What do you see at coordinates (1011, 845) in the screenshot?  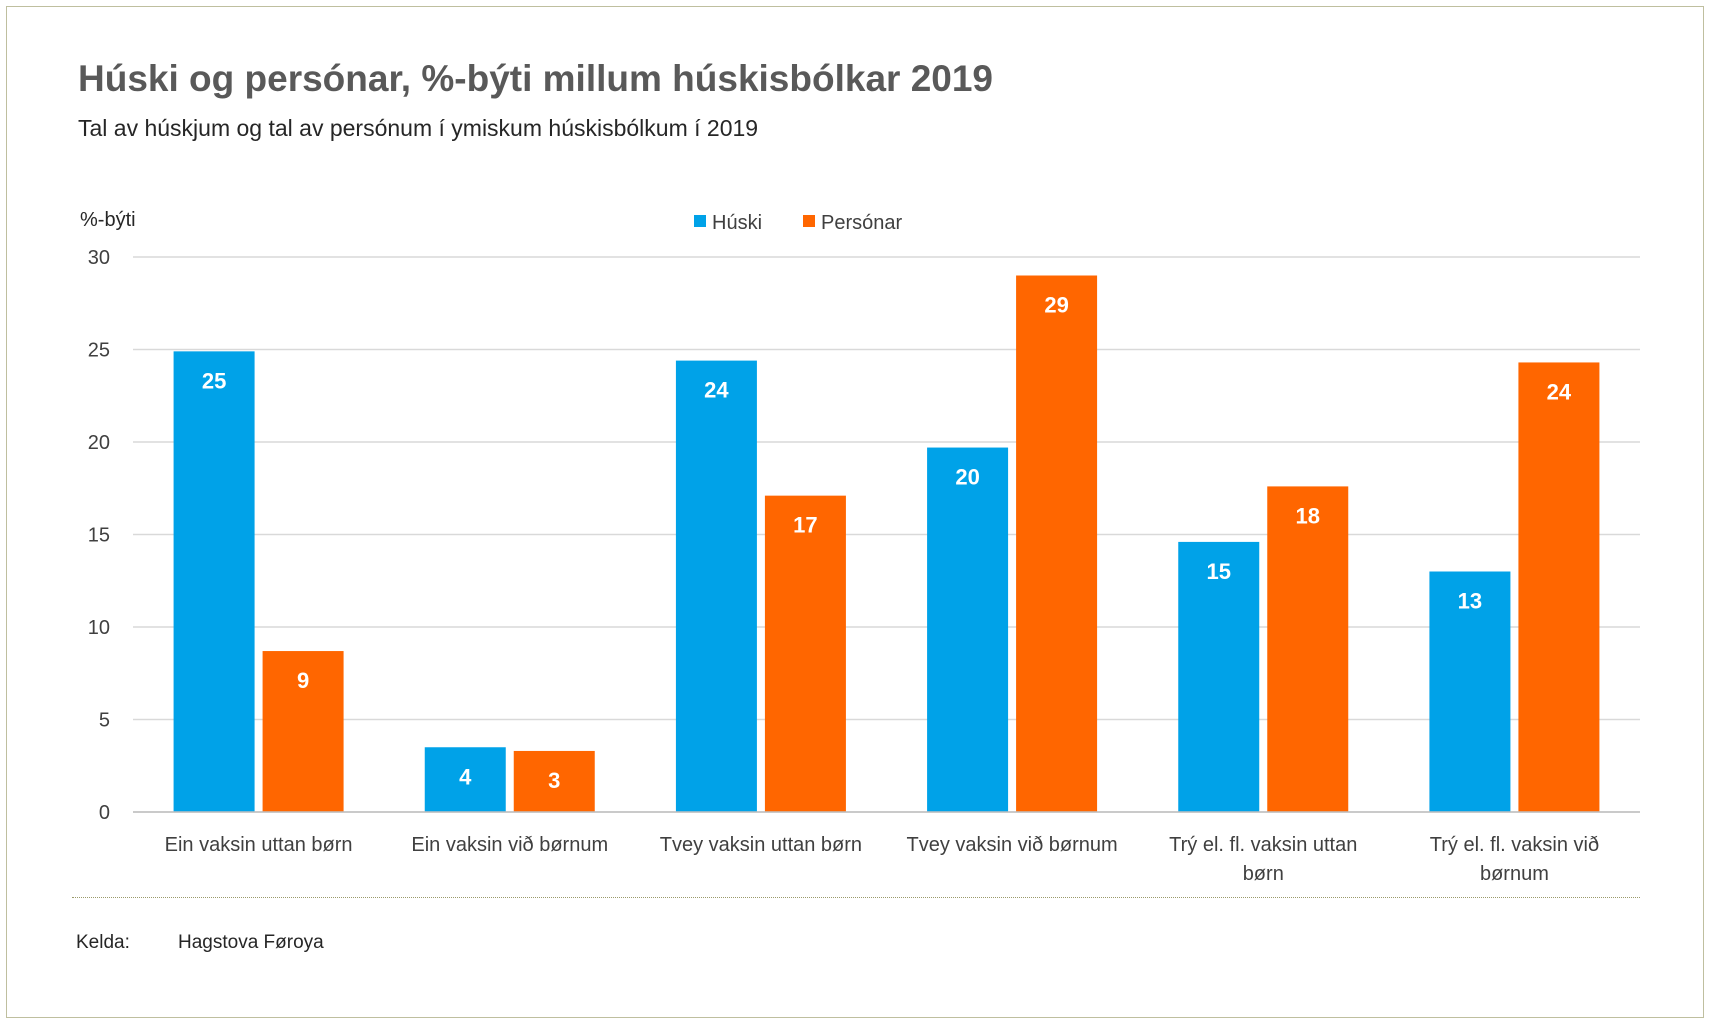 I see `x-category-label: Tvey vaksin við børnum` at bounding box center [1011, 845].